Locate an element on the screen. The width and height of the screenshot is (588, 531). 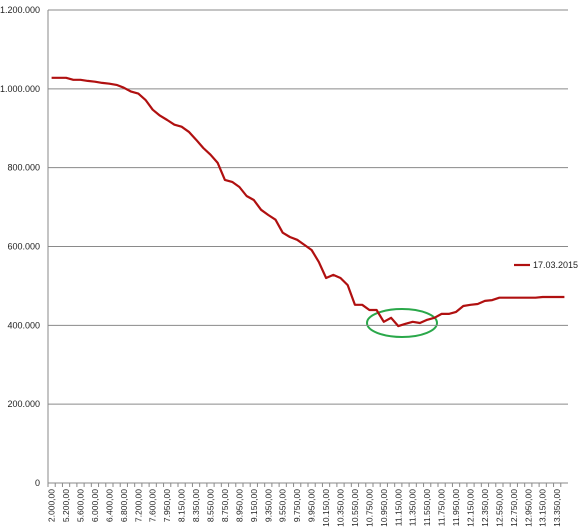
x-tick-label: 5.600,00 is located at coordinates (81, 505).